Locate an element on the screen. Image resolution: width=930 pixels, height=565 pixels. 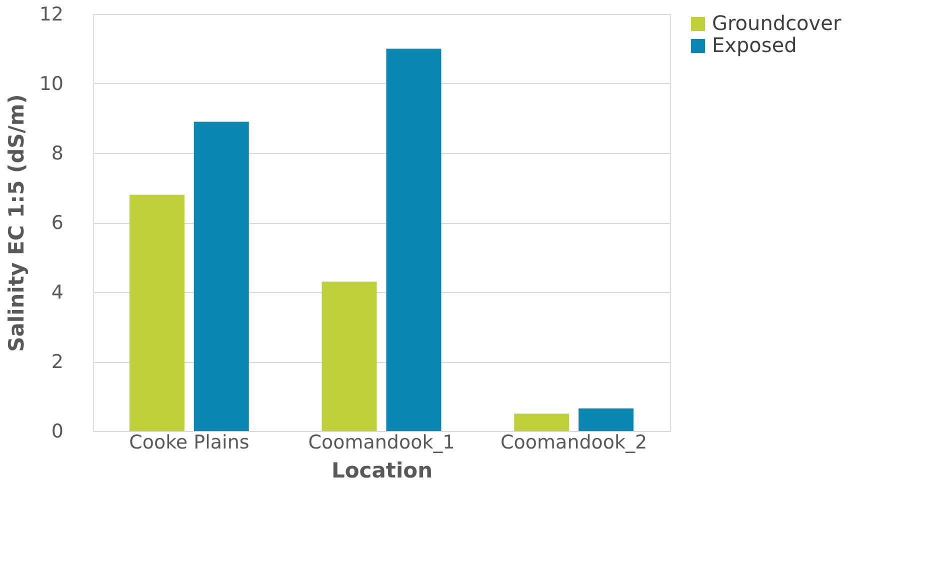
y-tick-label: 8 is located at coordinates (57, 153).